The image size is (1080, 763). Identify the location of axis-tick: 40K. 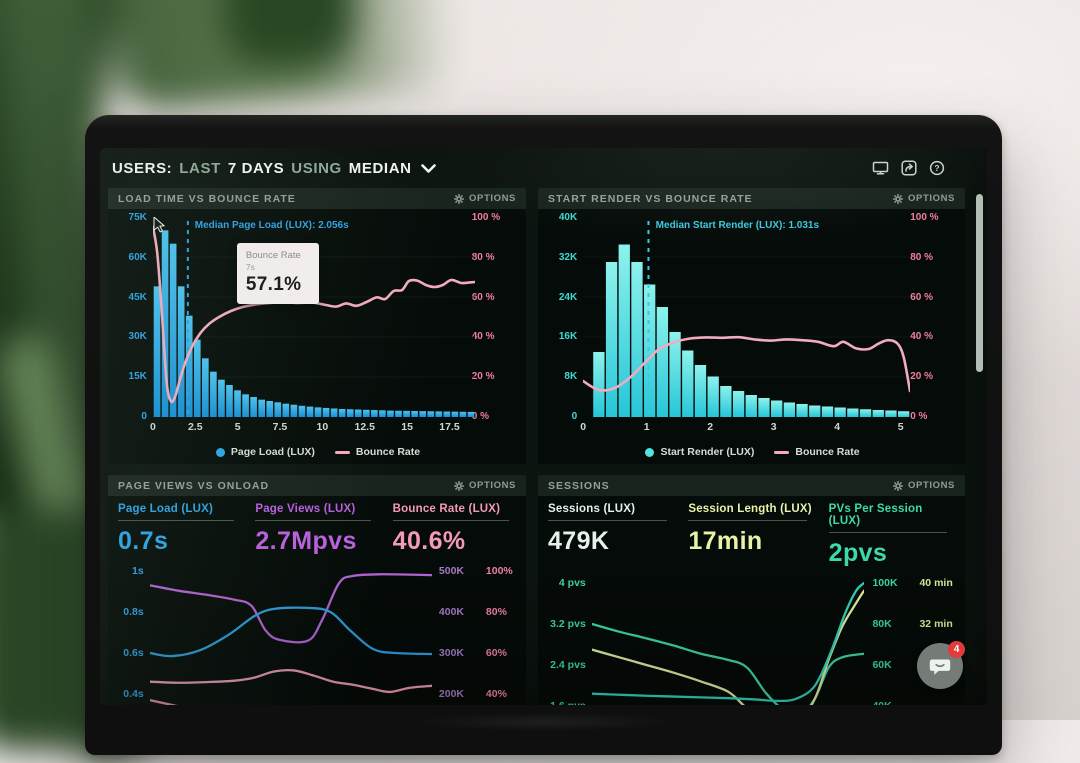
(891, 702).